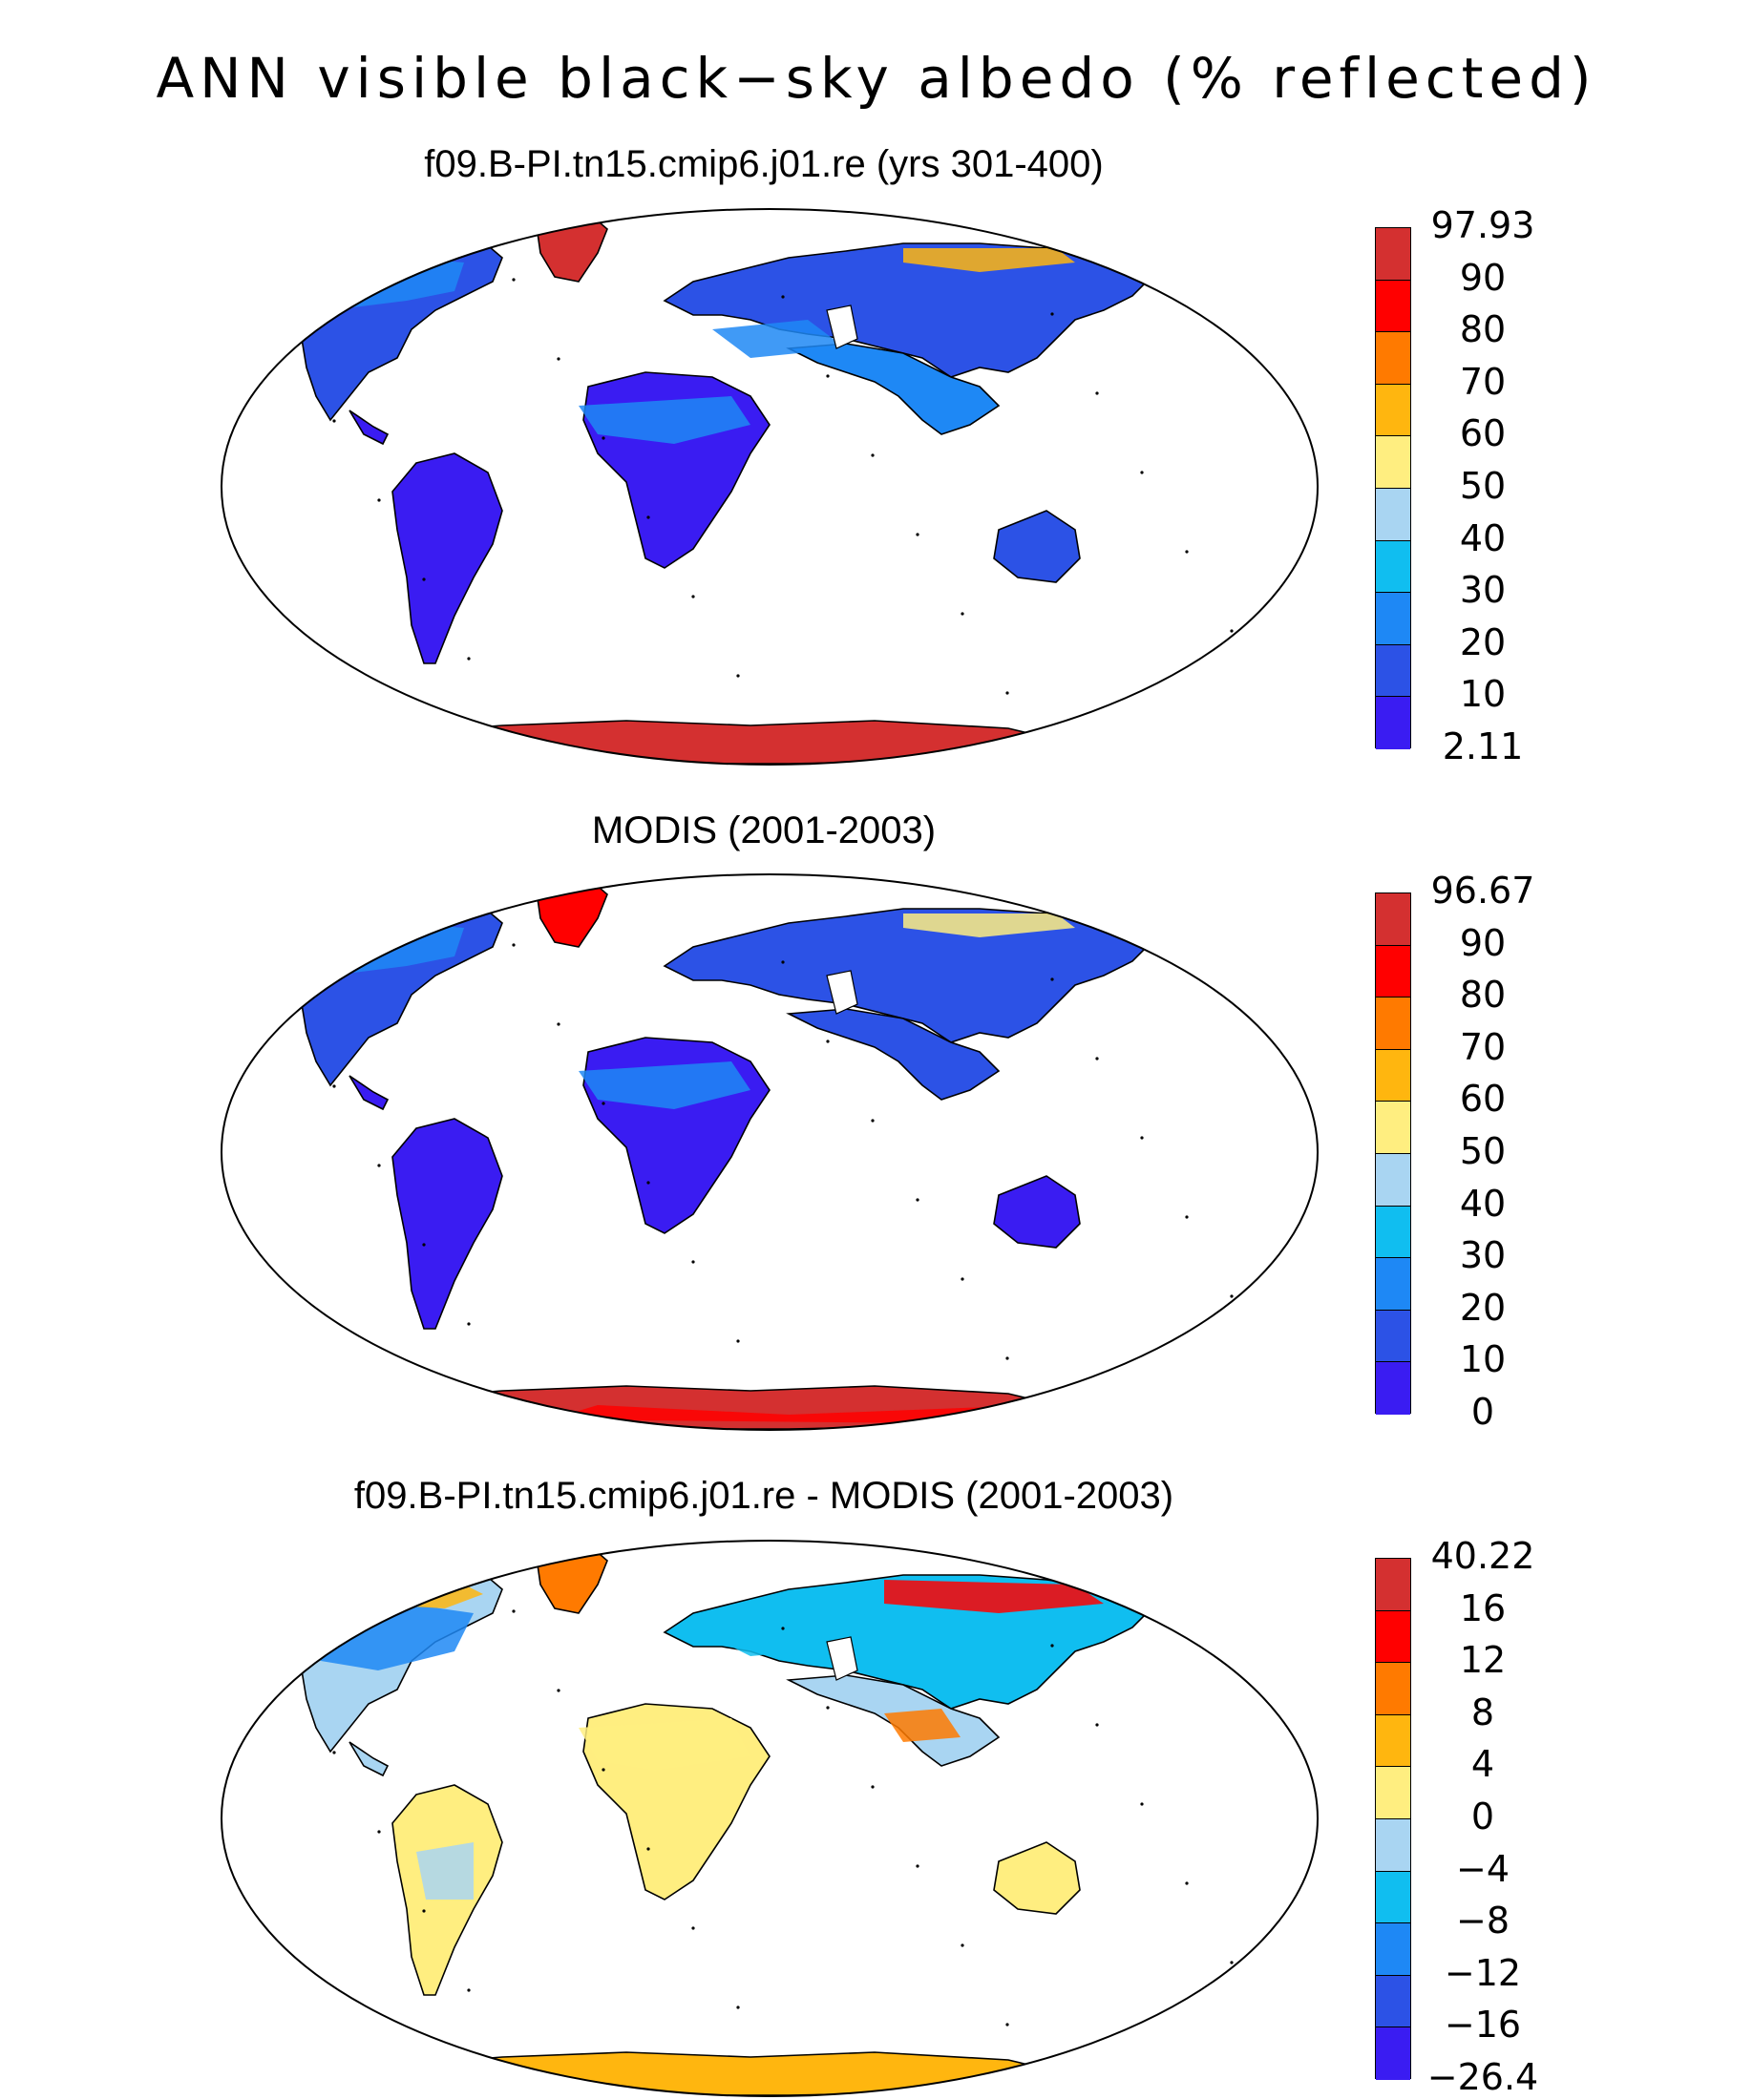 This screenshot has width=1753, height=2100. What do you see at coordinates (1482, 1921) in the screenshot?
I see `colorbar-tick-label: −8` at bounding box center [1482, 1921].